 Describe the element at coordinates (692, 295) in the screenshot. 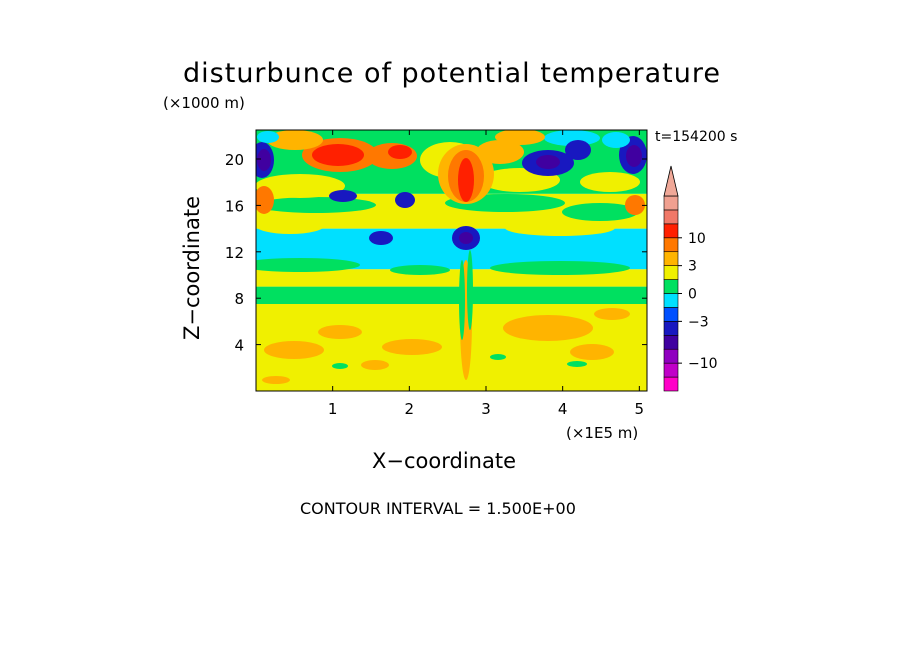

I see `colorbar-label-2: 0` at that location.